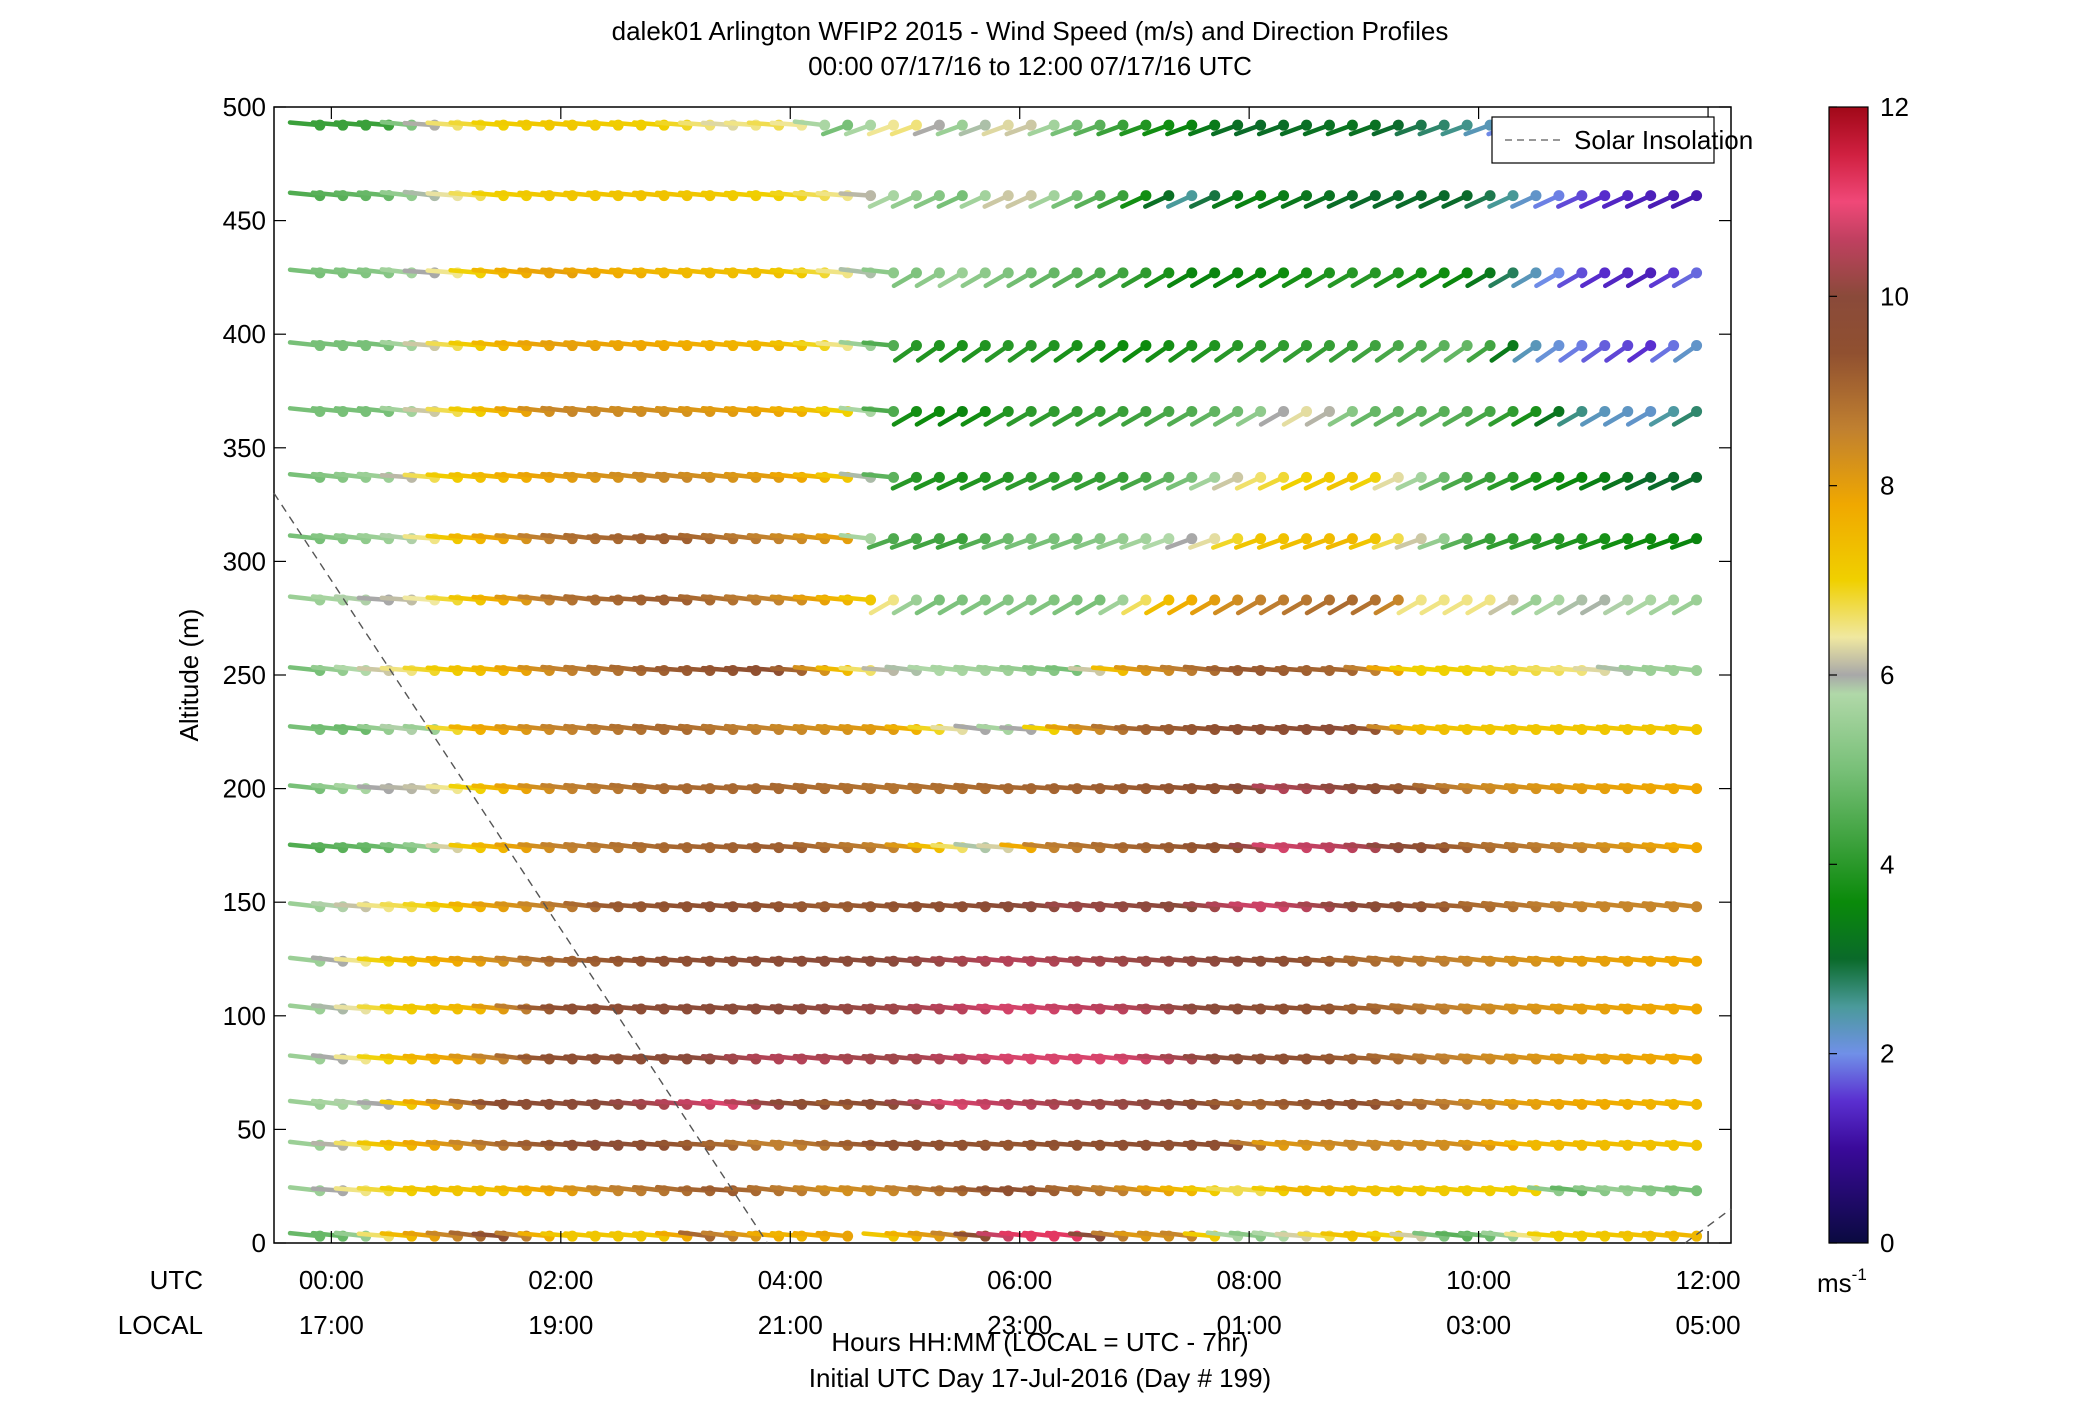  Describe the element at coordinates (331, 1280) in the screenshot. I see `x-tick-label-utc: 00:00` at that location.